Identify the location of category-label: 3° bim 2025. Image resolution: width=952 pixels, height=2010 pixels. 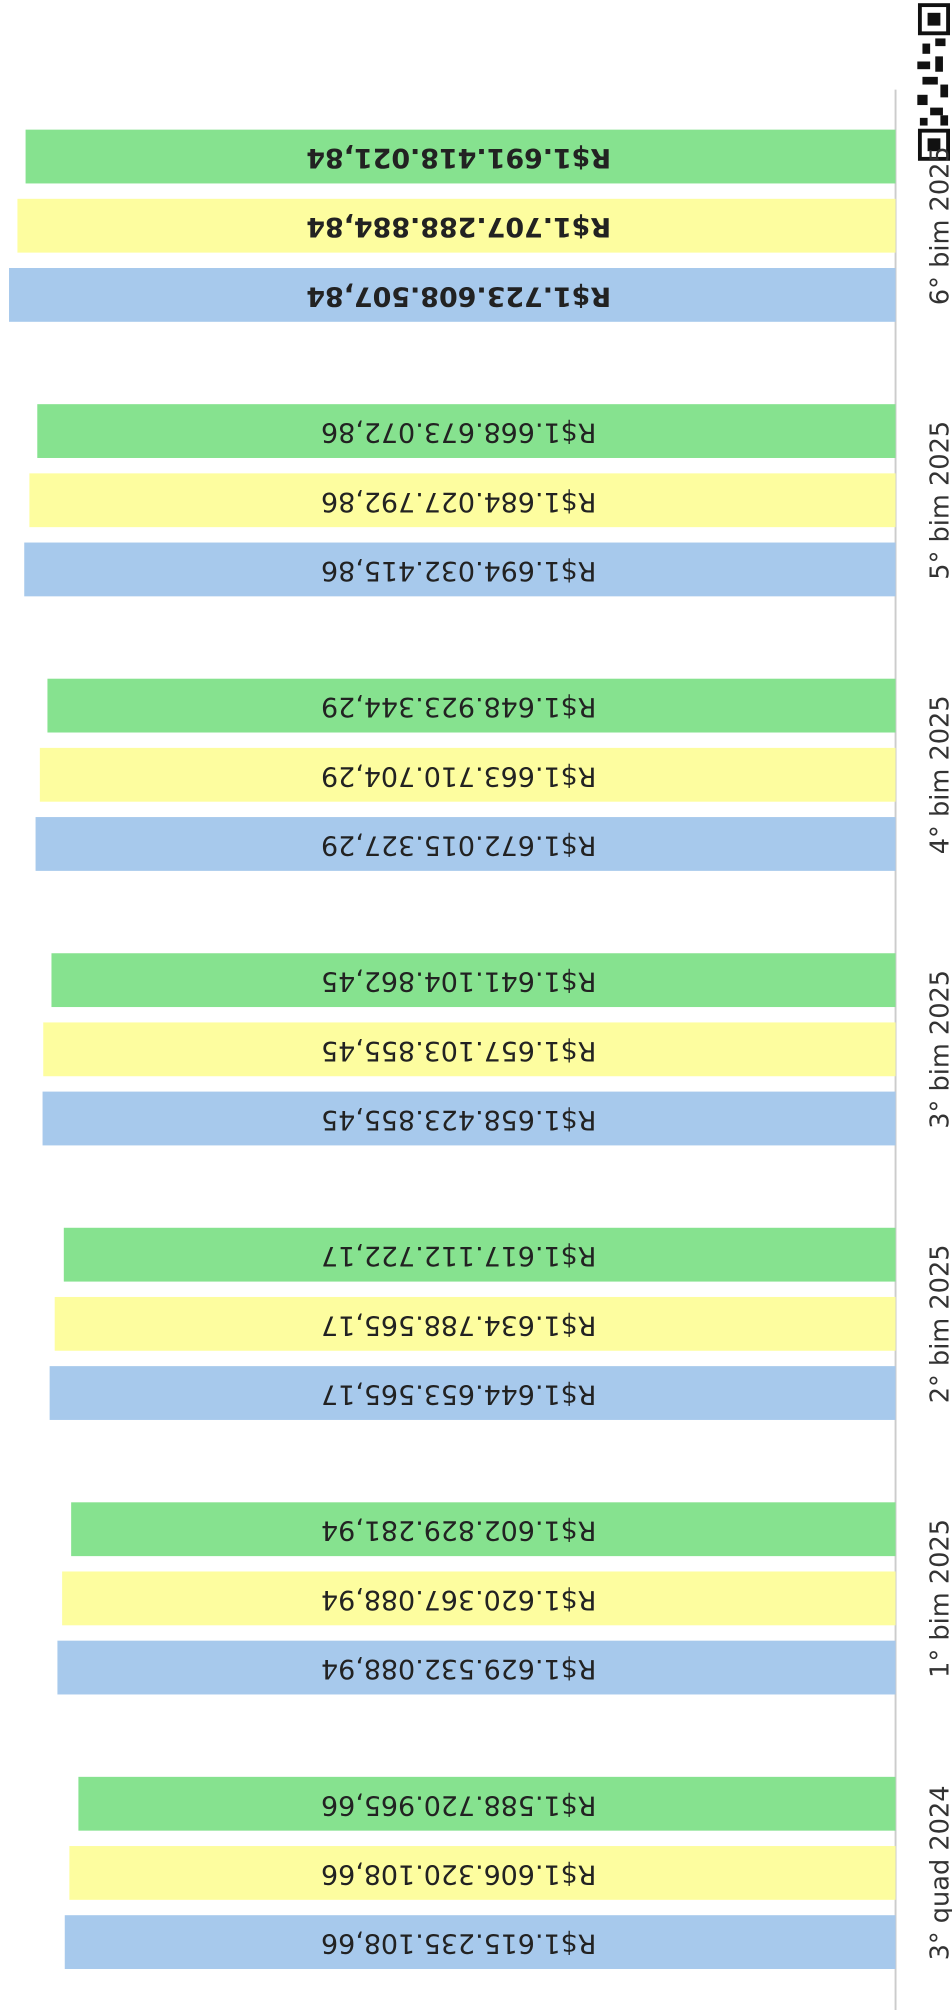
(939, 1049).